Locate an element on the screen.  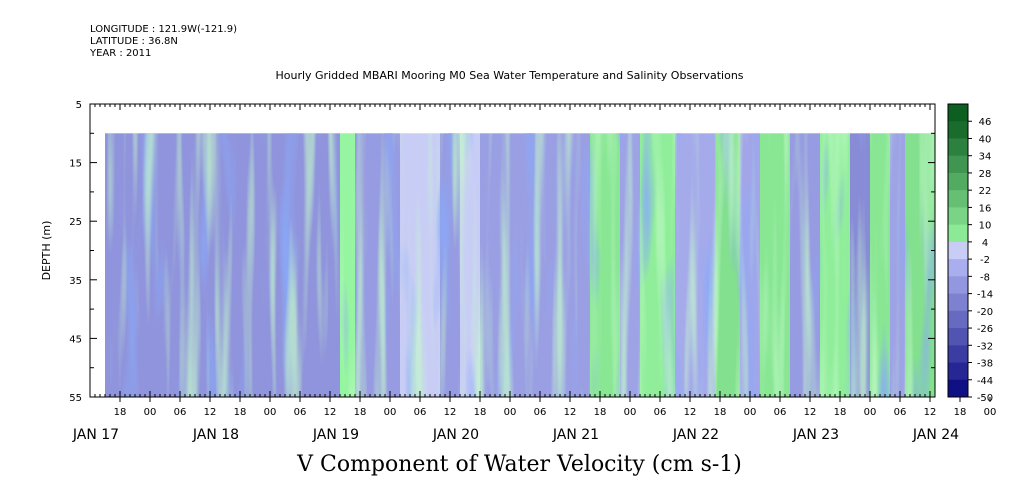
x-day-label: JAN 17 is located at coordinates (95, 435).